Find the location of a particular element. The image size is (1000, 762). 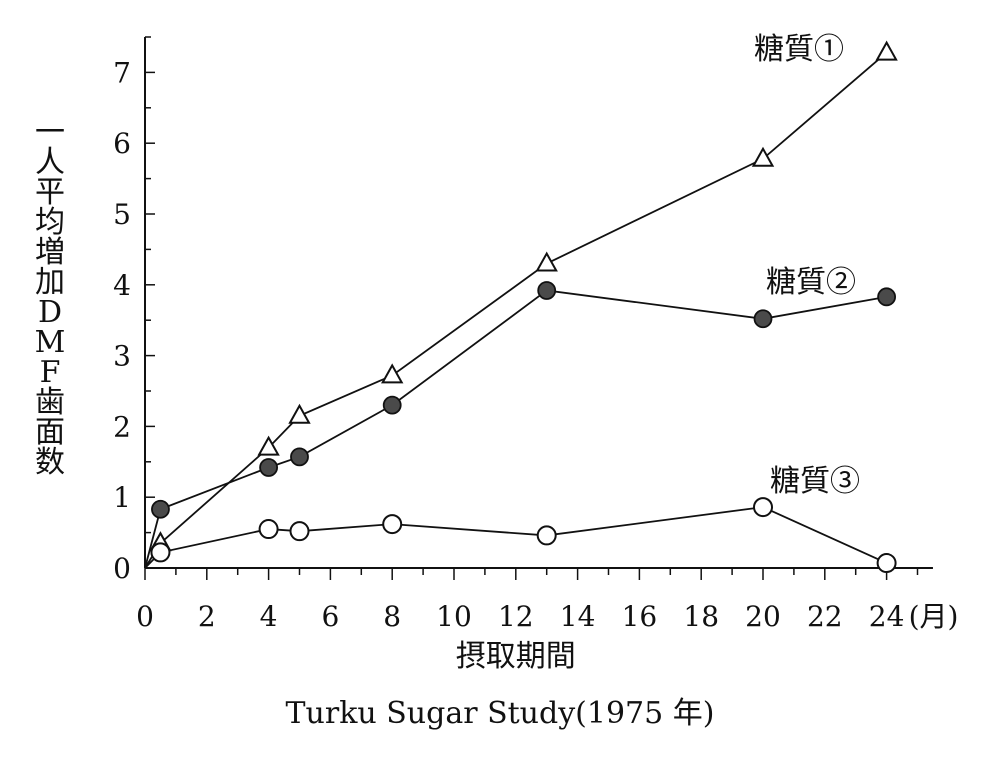

y-axis-label-char: 加 is located at coordinates (50, 282).